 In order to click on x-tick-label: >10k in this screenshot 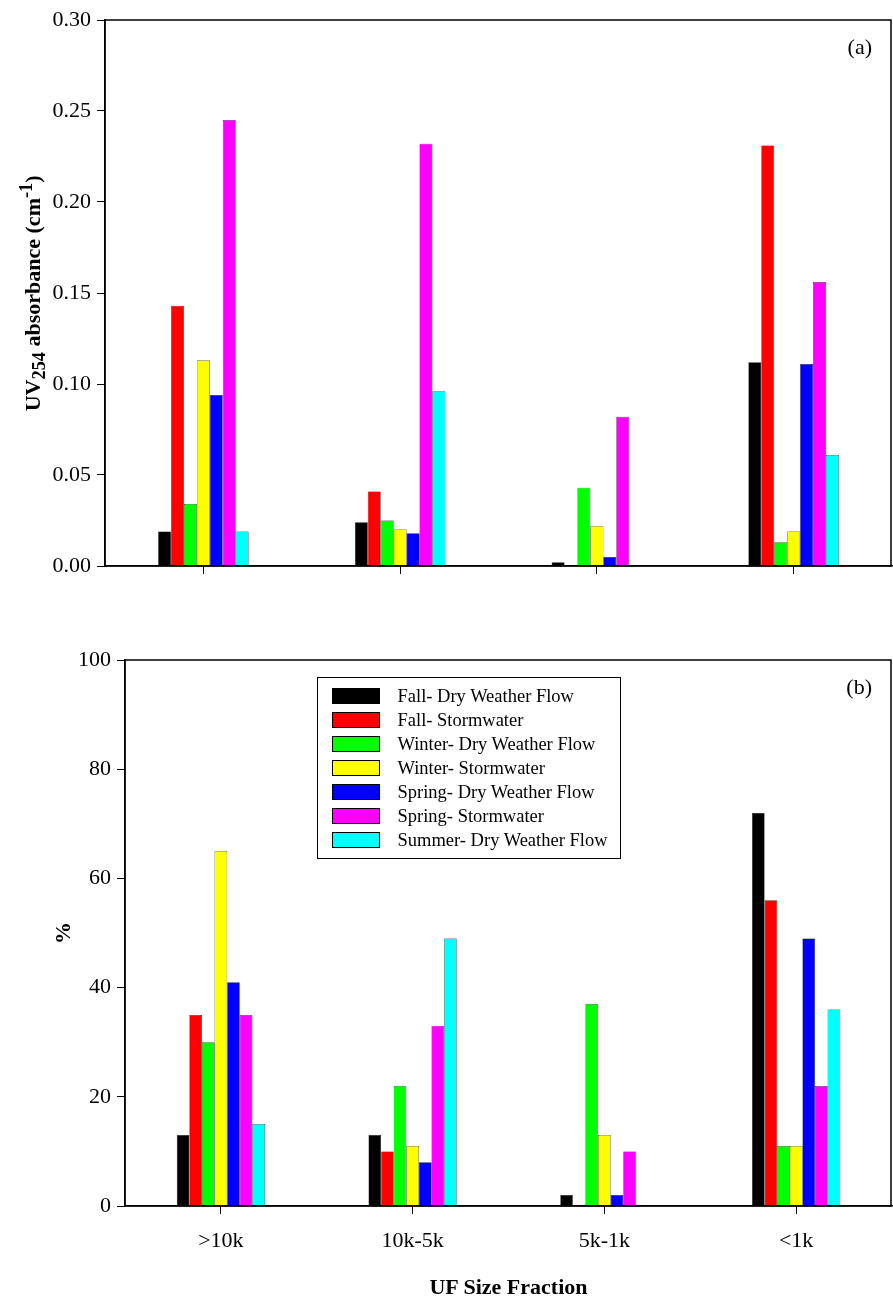, I will do `click(221, 1239)`.